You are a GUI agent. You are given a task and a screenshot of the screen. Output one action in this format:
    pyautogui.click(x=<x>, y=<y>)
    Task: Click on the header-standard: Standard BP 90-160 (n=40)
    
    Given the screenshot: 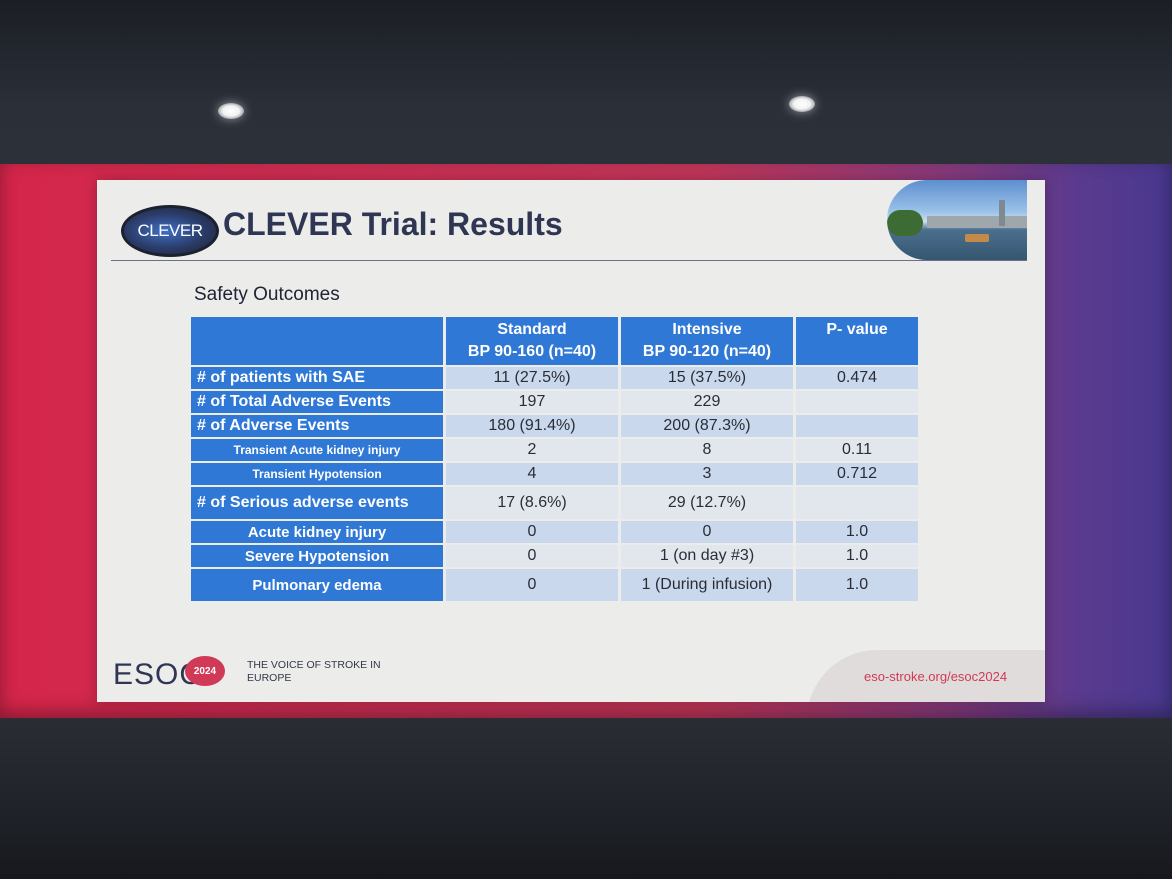 What is the action you would take?
    pyautogui.click(x=532, y=341)
    